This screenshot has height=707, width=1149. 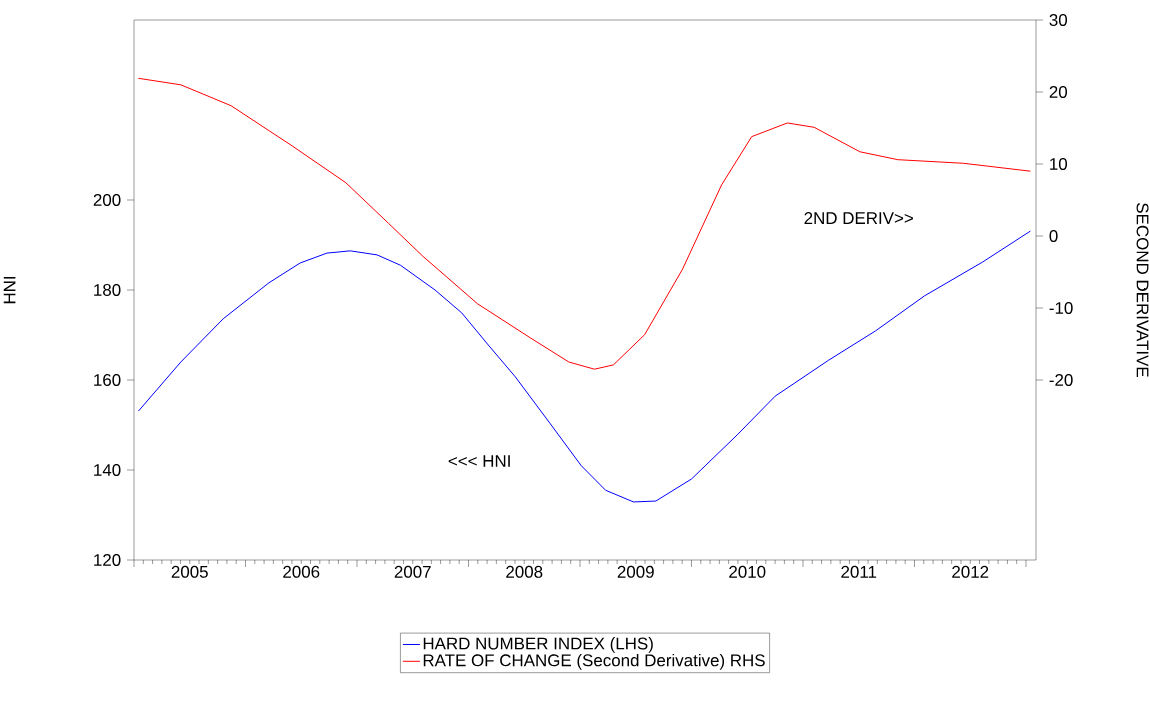 What do you see at coordinates (412, 571) in the screenshot?
I see `x-tick-label: 2007` at bounding box center [412, 571].